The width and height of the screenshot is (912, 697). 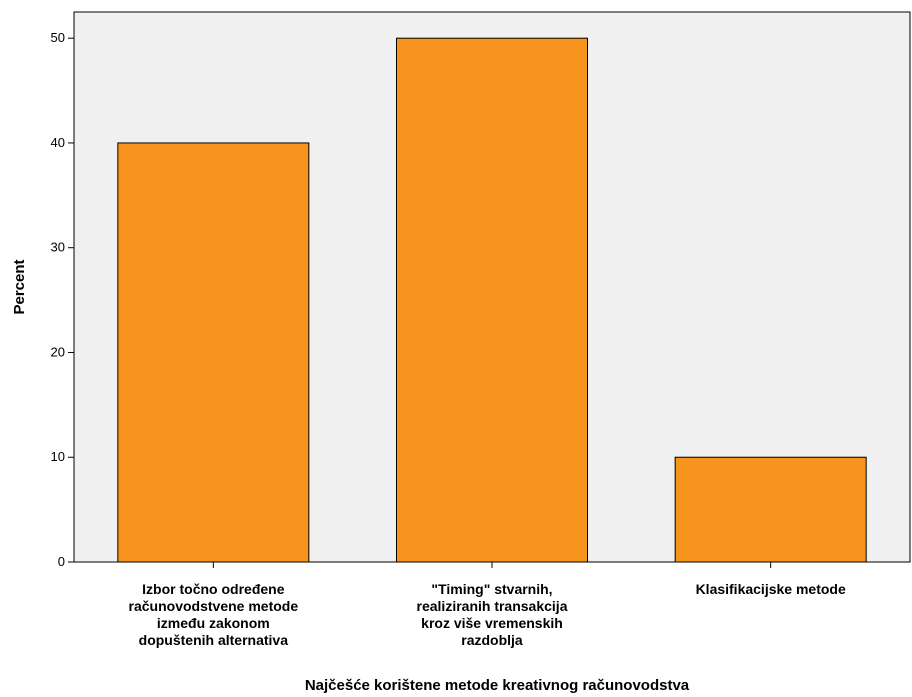 I want to click on y-tick-label: 0, so click(x=61, y=561).